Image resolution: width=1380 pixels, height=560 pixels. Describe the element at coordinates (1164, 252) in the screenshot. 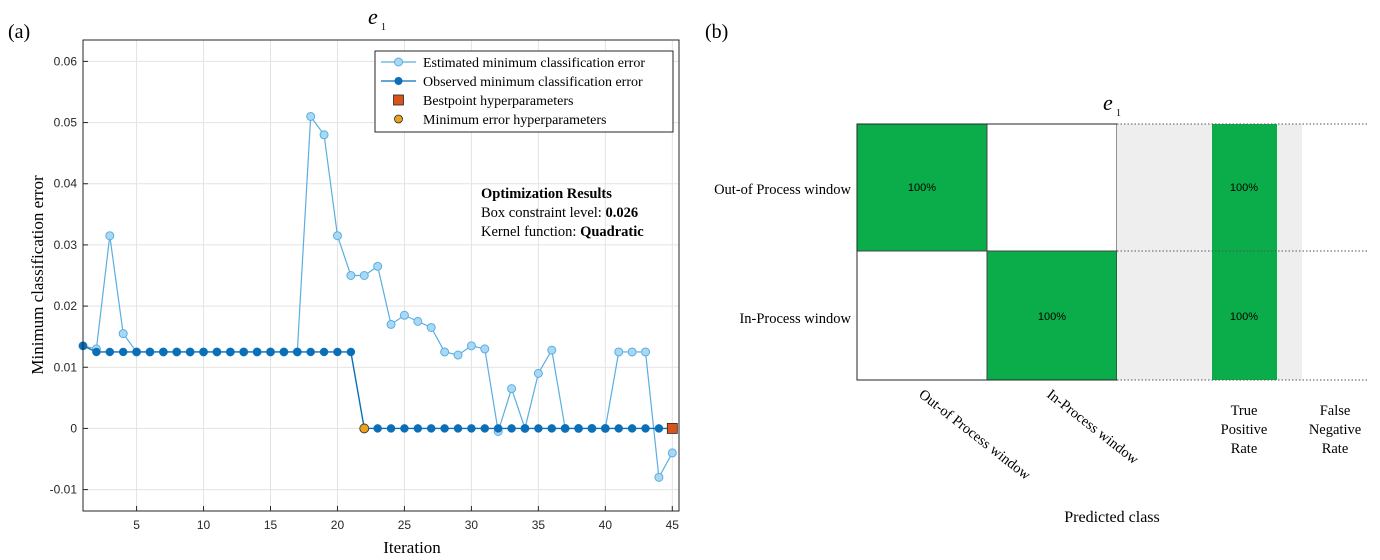

I see `rate-gap-left` at that location.